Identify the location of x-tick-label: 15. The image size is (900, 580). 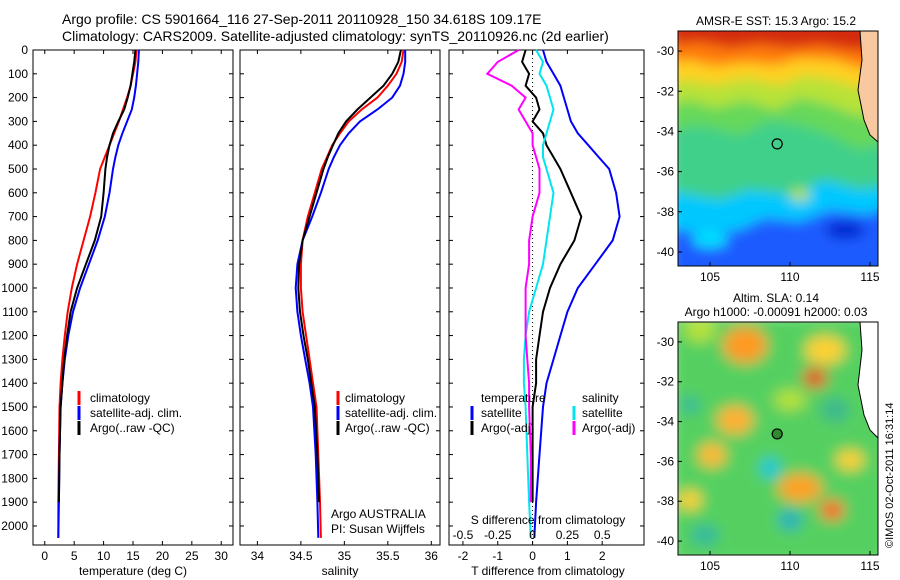
(133, 556).